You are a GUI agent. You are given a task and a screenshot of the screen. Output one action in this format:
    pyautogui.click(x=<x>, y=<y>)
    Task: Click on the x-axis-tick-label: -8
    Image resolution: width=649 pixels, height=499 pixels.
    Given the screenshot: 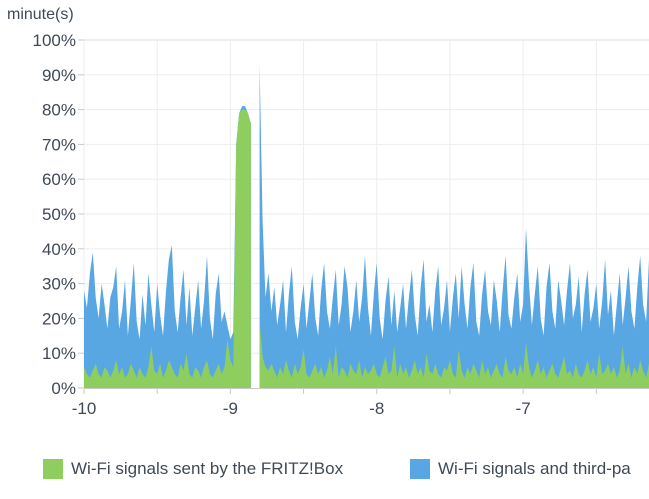 What is the action you would take?
    pyautogui.click(x=376, y=408)
    